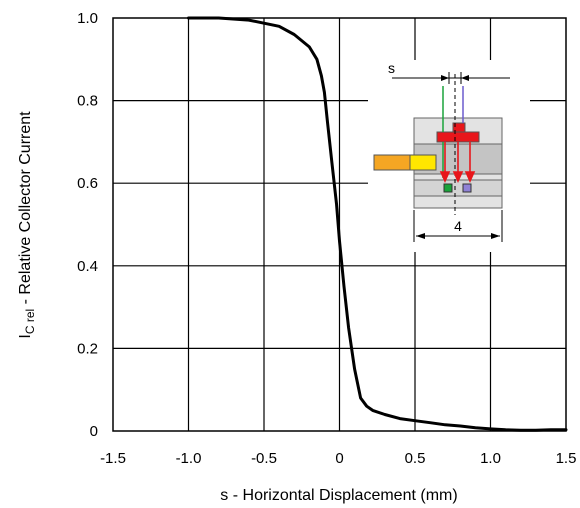  What do you see at coordinates (87, 348) in the screenshot?
I see `y-tick-label: 0.2` at bounding box center [87, 348].